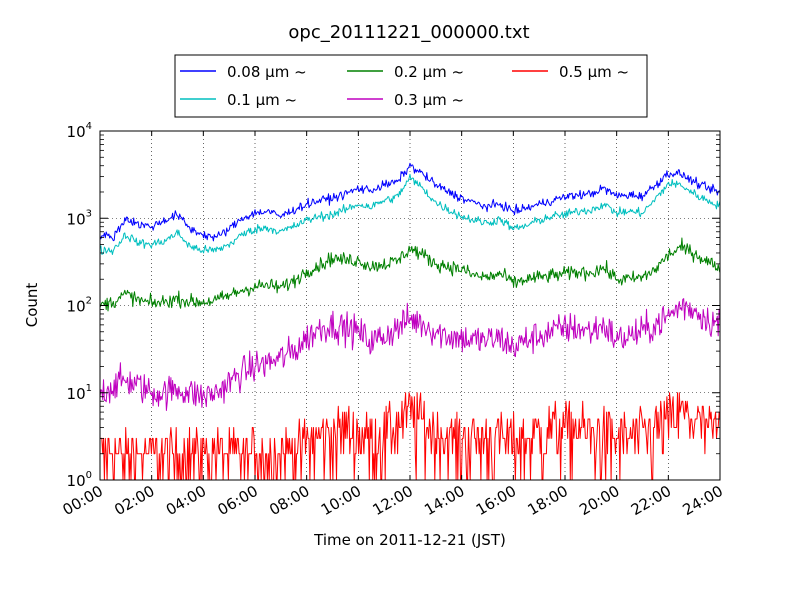 This screenshot has width=800, height=600. Describe the element at coordinates (429, 100) in the screenshot. I see `legend-label: 0.3 μm ~` at that location.